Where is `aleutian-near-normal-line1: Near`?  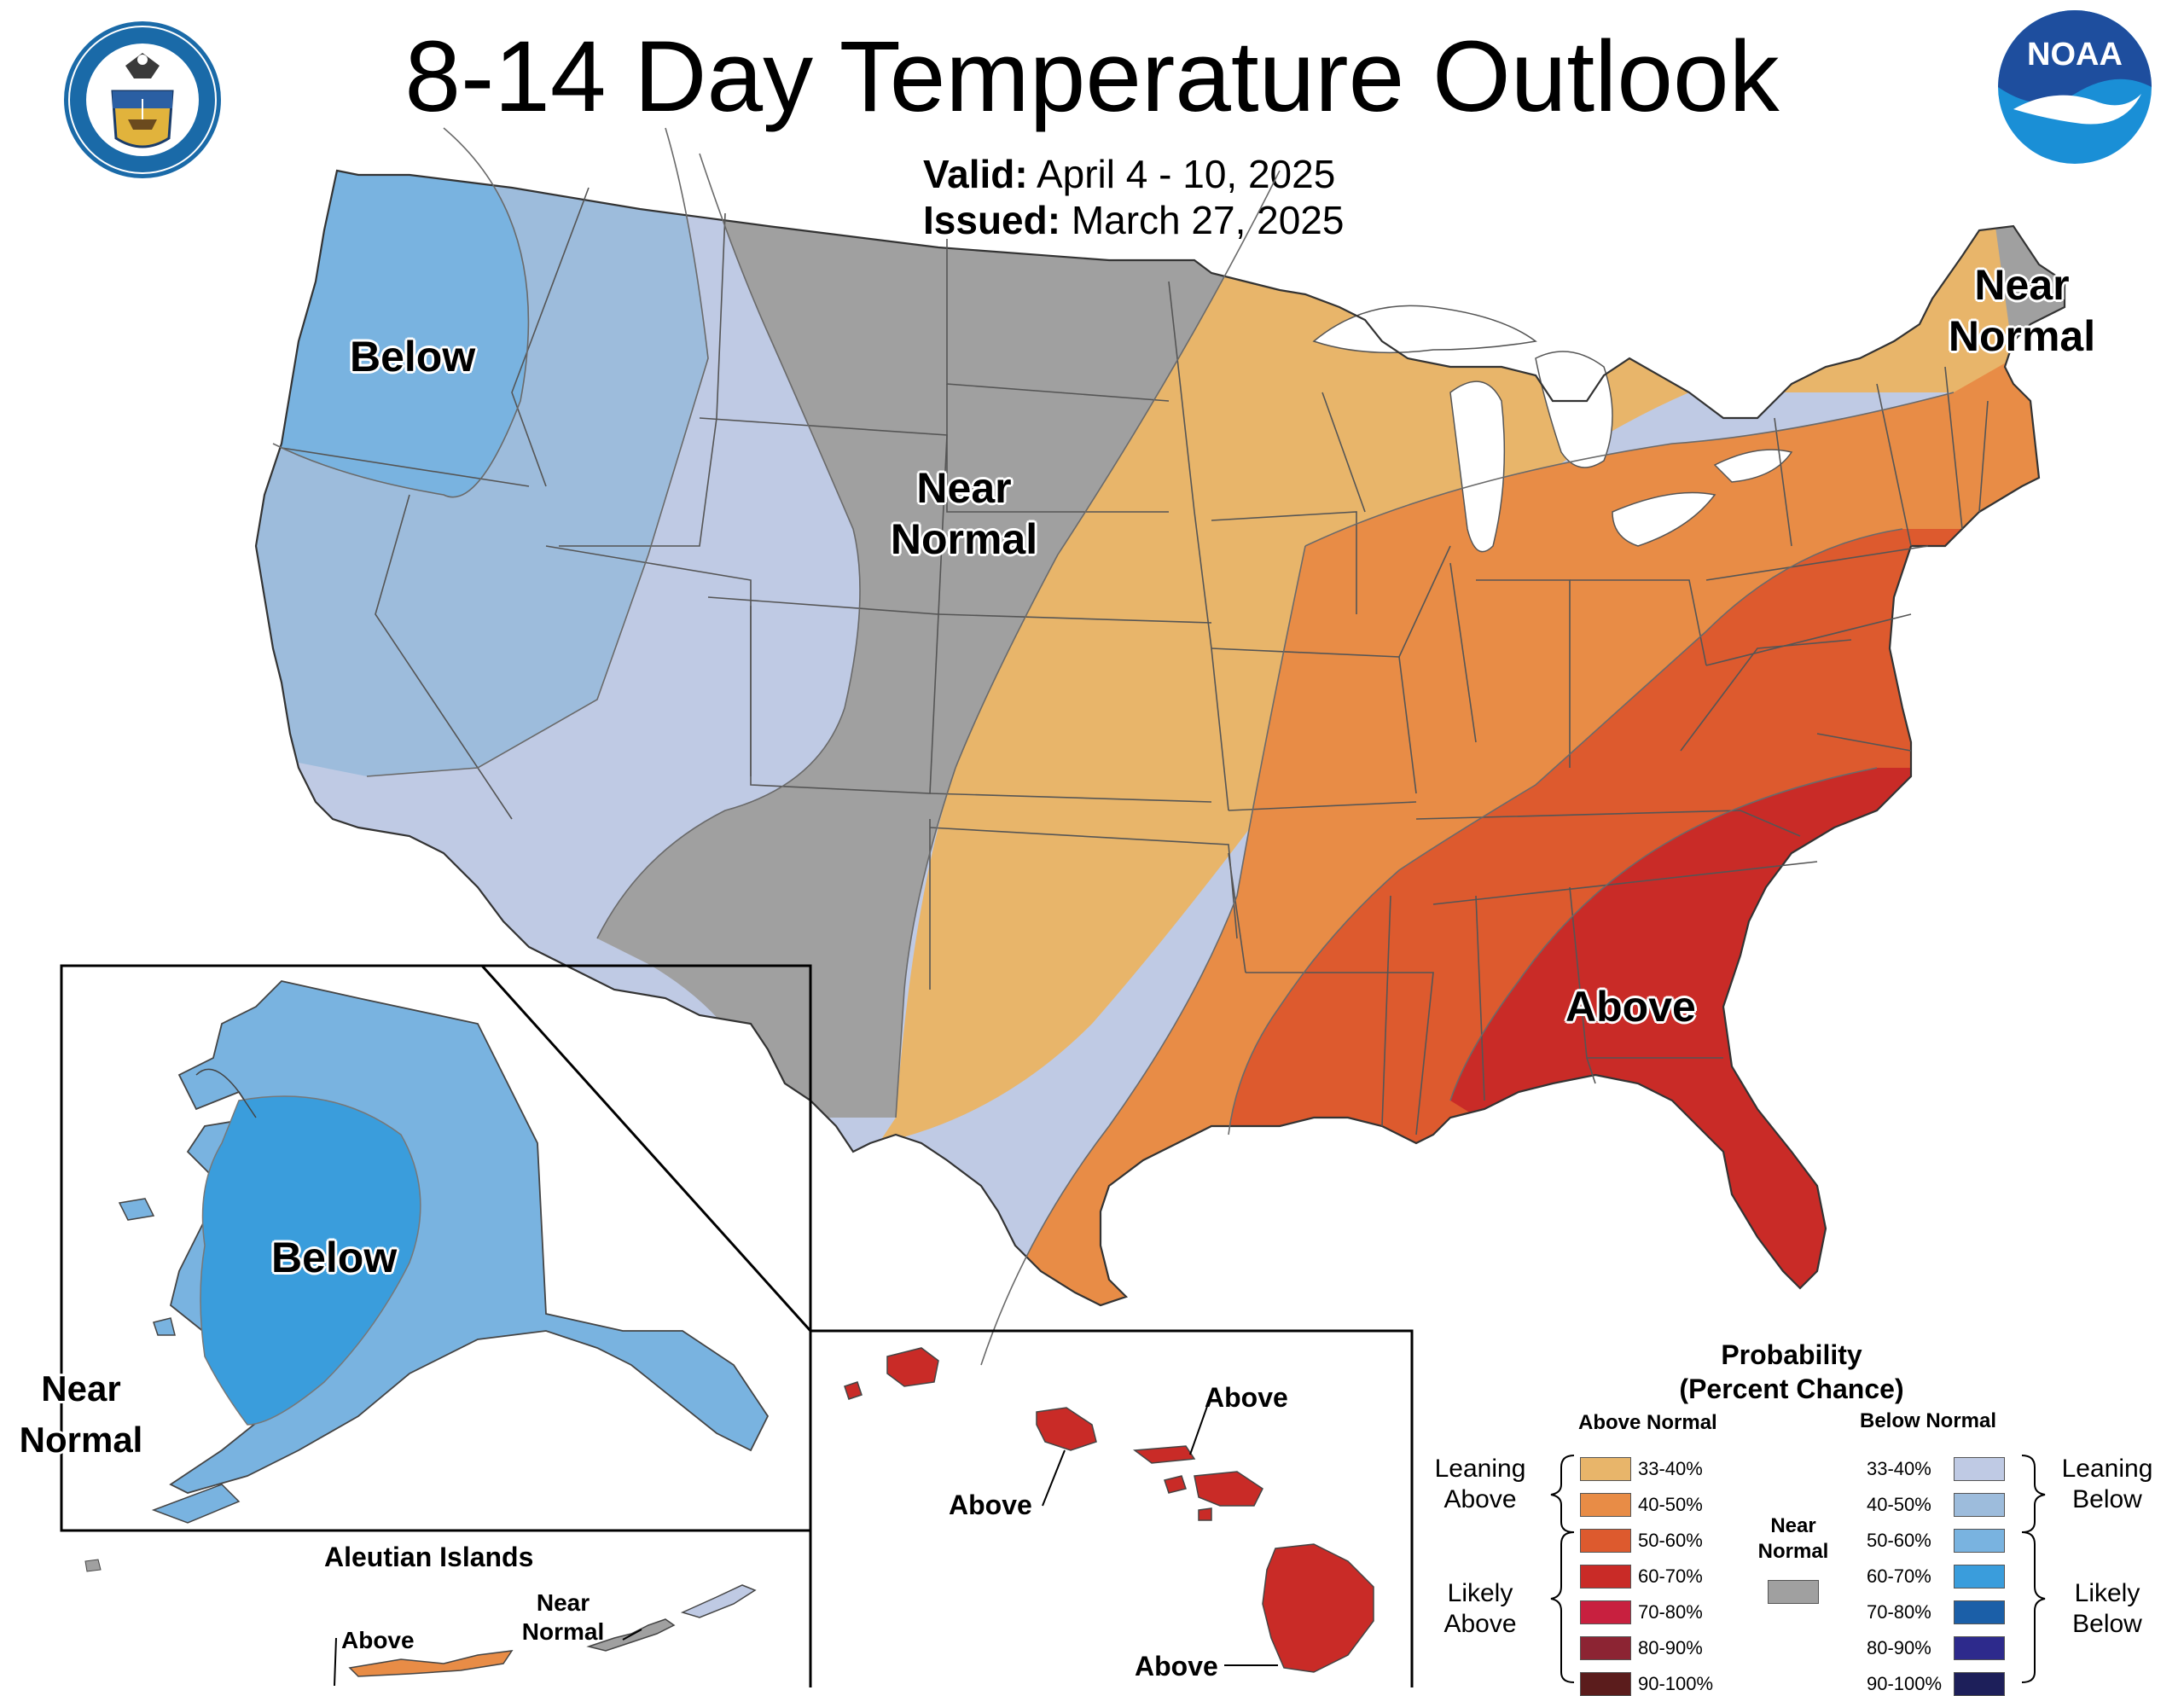 aleutian-near-normal-line1: Near is located at coordinates (563, 1603).